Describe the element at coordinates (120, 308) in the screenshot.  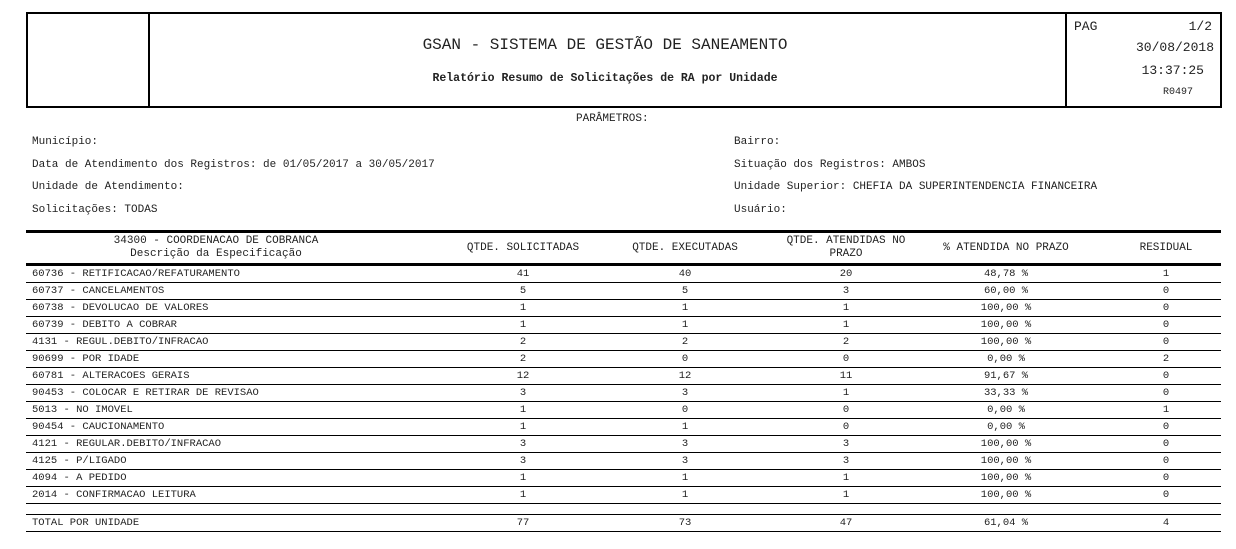
I see `cell-descricao: 60738 - DEVOLUCAO DE VALORES` at that location.